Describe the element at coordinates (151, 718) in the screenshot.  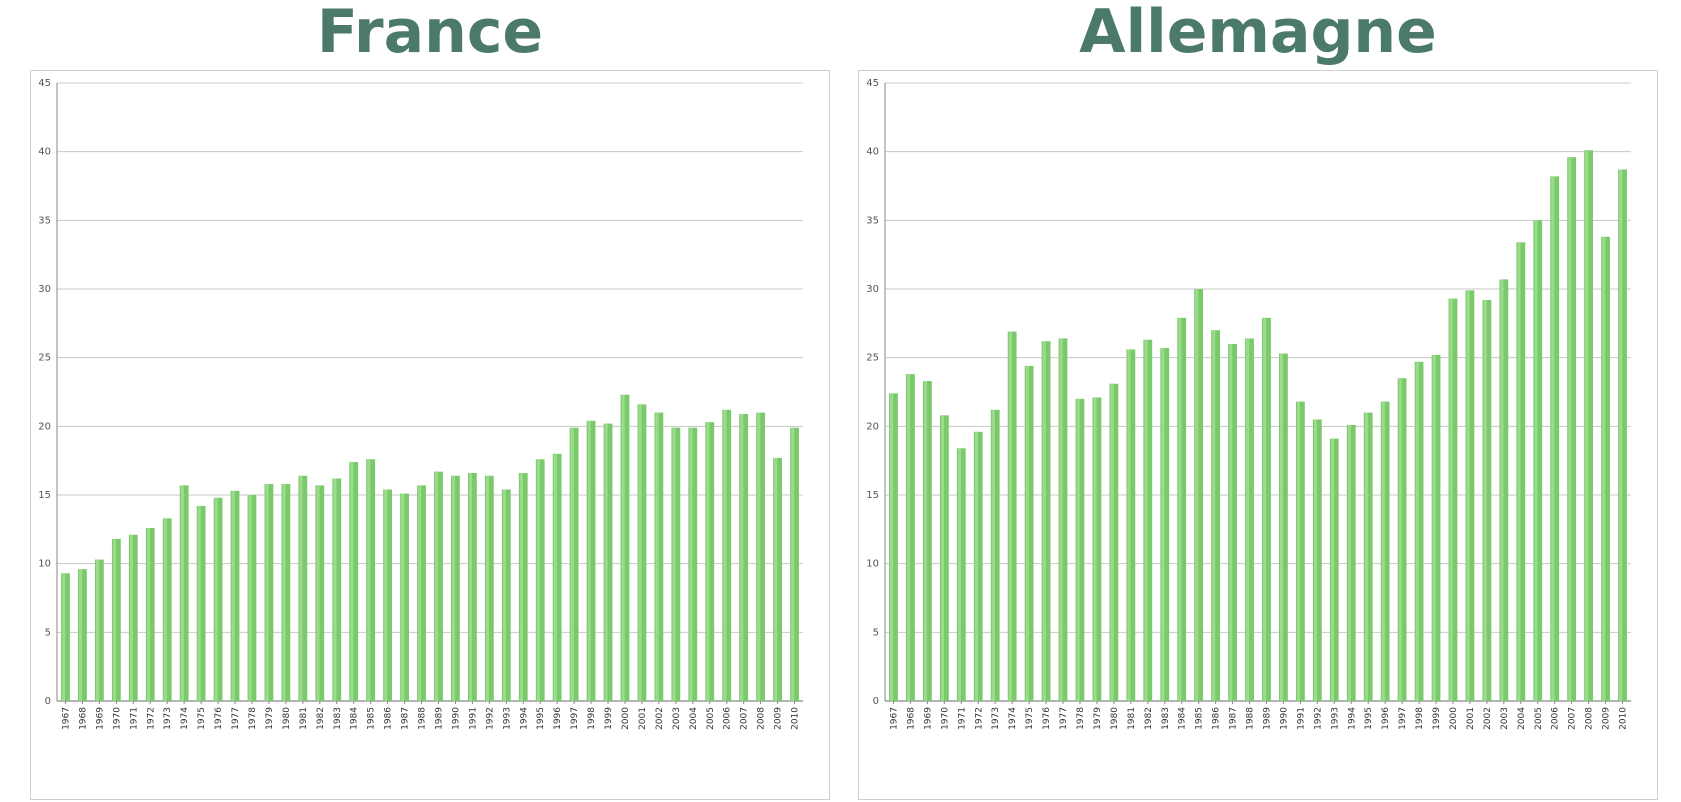
I see `x-tick-label: 1972` at that location.